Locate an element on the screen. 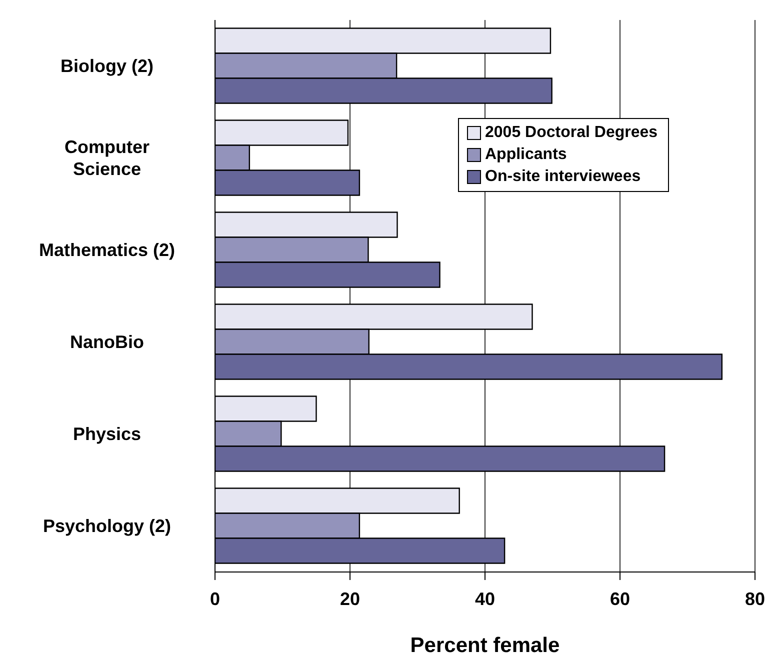  y-tick-label: NanoBio is located at coordinates (107, 342).